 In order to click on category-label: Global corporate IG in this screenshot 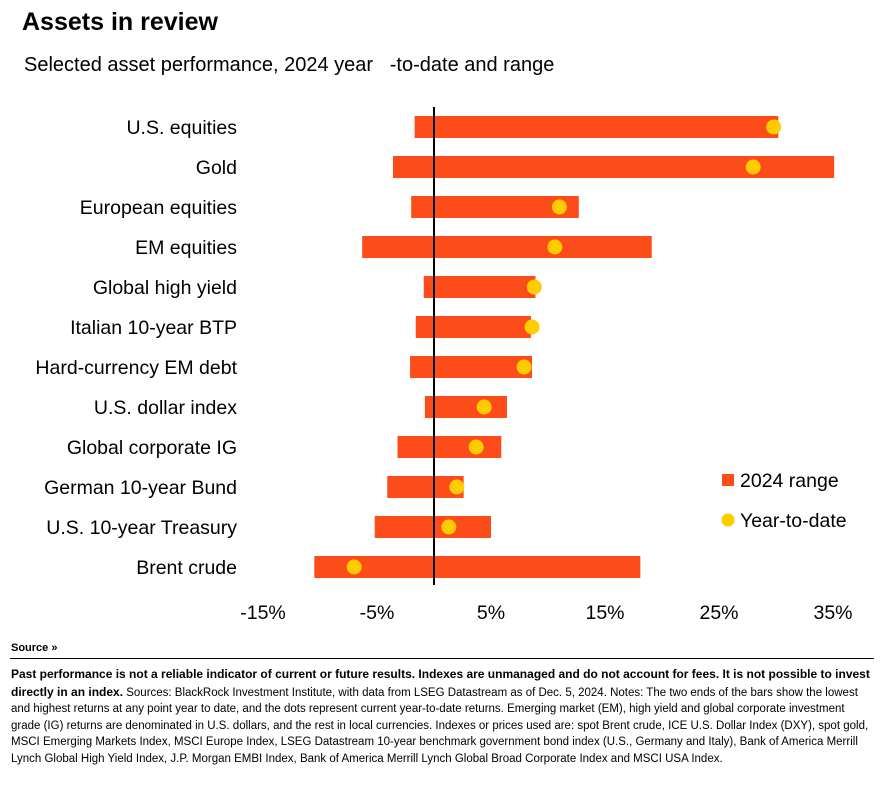, I will do `click(152, 448)`.